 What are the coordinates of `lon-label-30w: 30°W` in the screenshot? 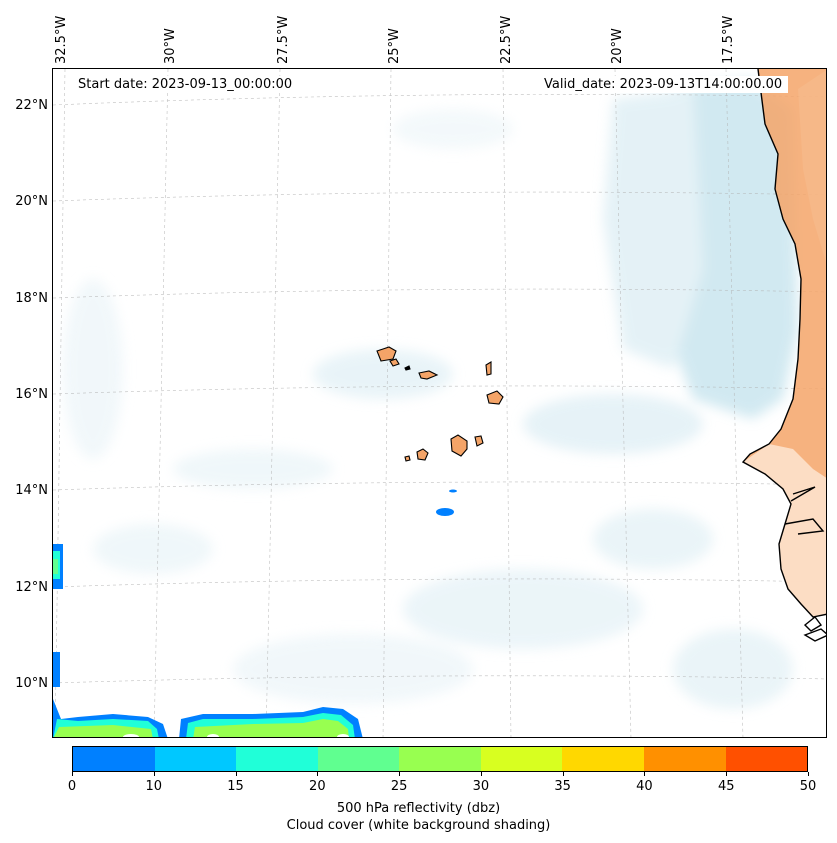 It's located at (170, 46).